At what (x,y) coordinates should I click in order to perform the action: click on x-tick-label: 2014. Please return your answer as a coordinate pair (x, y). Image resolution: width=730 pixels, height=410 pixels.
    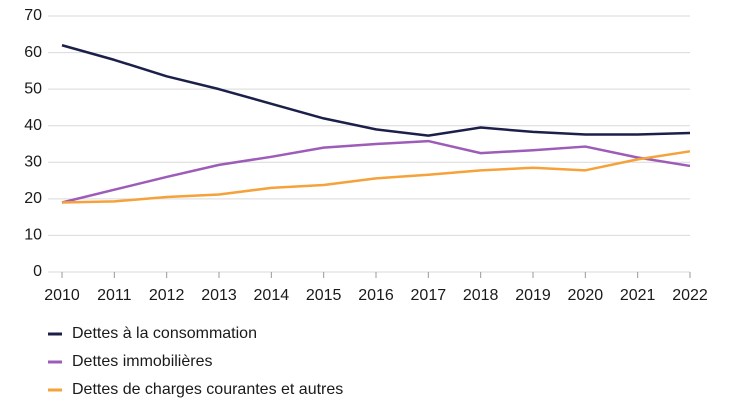
    Looking at the image, I should click on (272, 295).